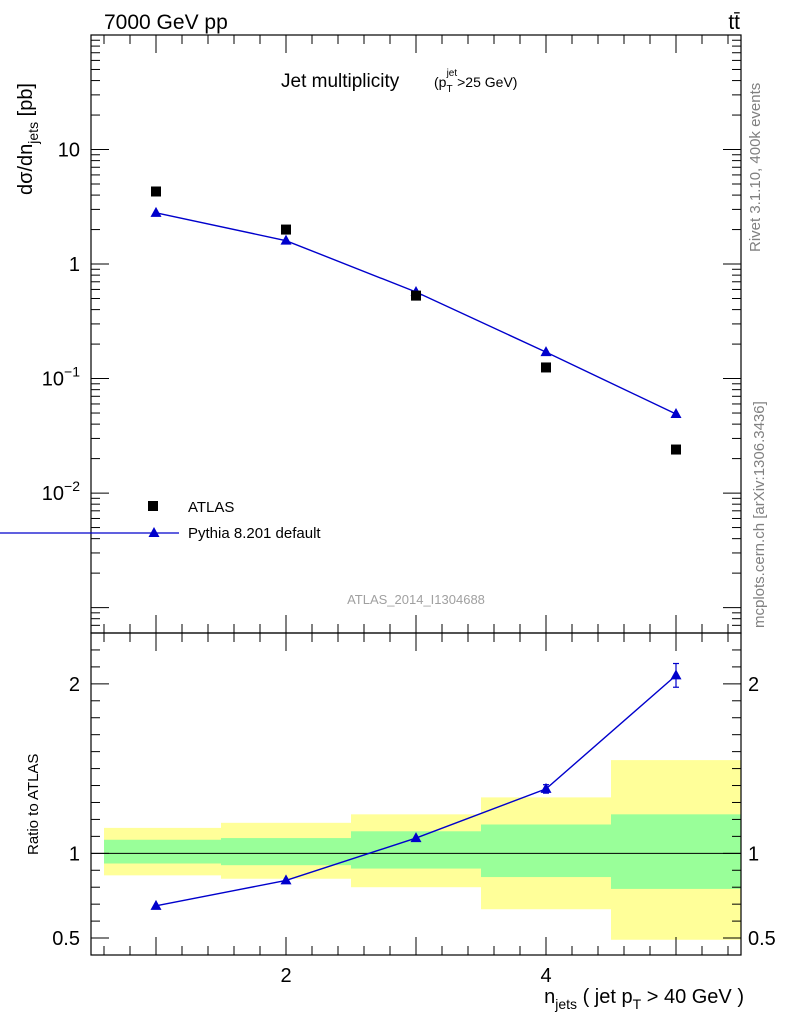 Image resolution: width=786 pixels, height=1024 pixels. What do you see at coordinates (160, 520) in the screenshot?
I see `legend: ATLAS Pythia 8.201 default` at bounding box center [160, 520].